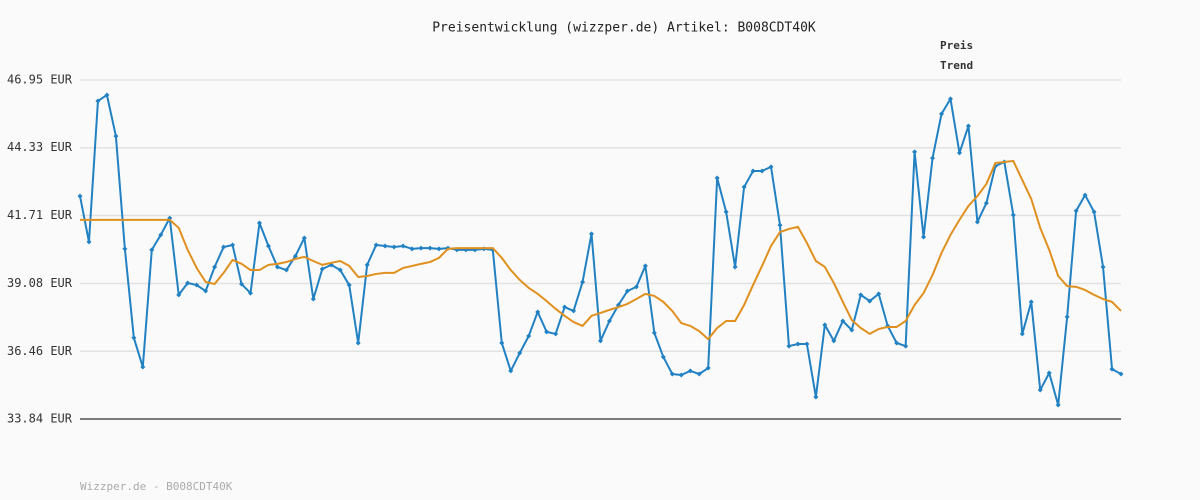 The image size is (1200, 500). I want to click on y-tick-label: 44.33 EUR, so click(40, 147).